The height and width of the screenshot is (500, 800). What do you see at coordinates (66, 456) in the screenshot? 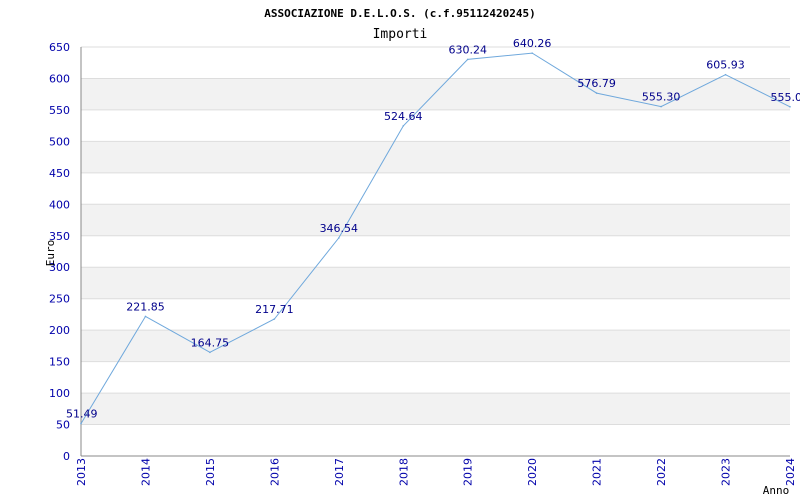
I see `y-tick-label: 0` at bounding box center [66, 456].